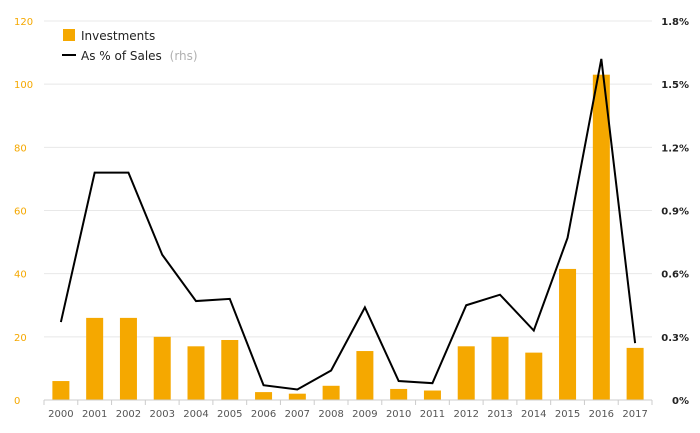 The image size is (700, 433). Describe the element at coordinates (466, 373) in the screenshot. I see `bar-2012` at that location.